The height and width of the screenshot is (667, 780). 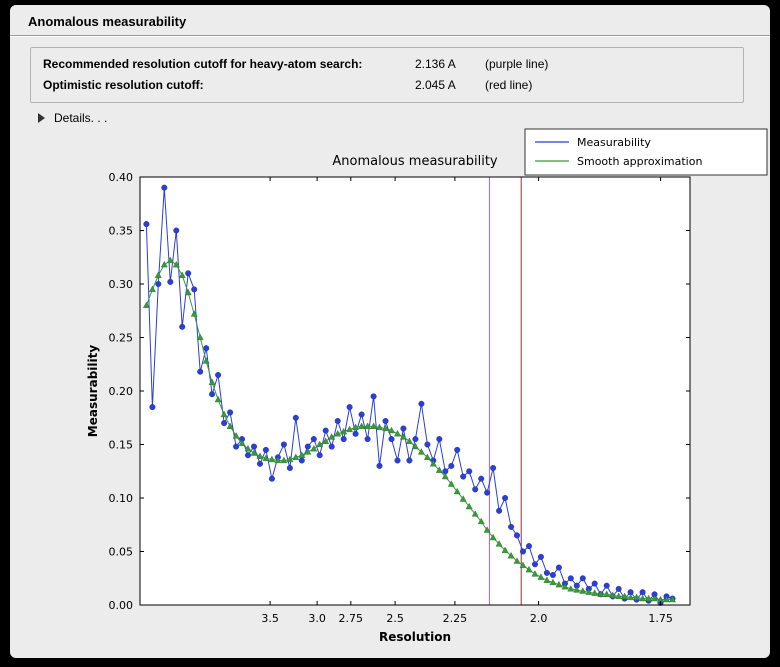 I want to click on section-title: Anomalous measurability, so click(x=107, y=21).